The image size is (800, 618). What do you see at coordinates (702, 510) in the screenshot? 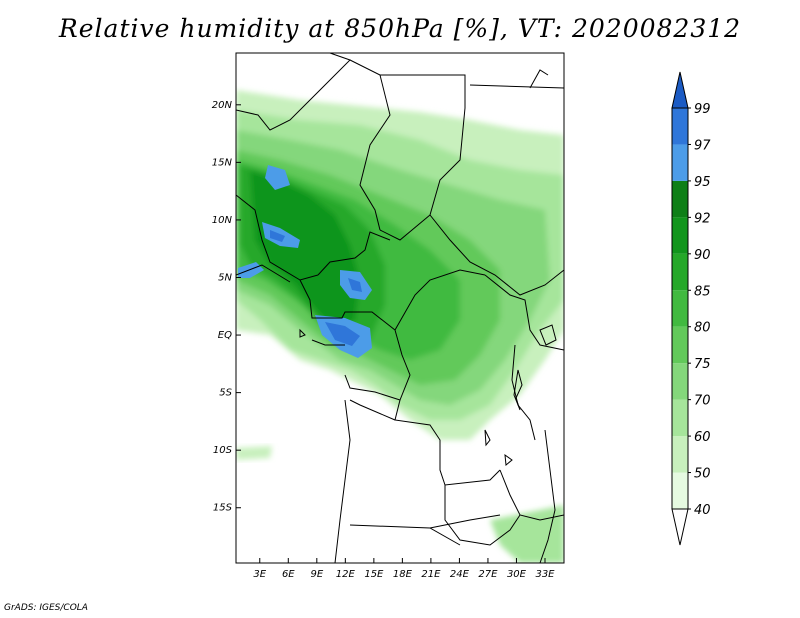
I see `colorbar-level-label: 40` at bounding box center [702, 510].